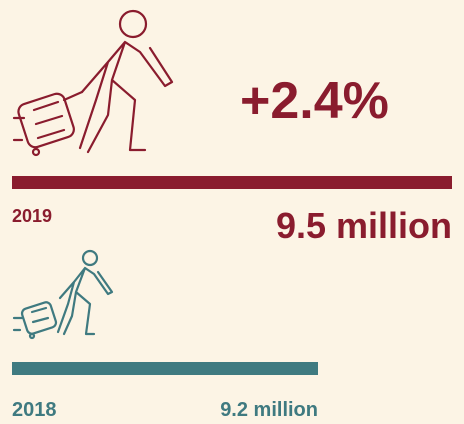  What do you see at coordinates (165, 368) in the screenshot?
I see `bar-2018` at bounding box center [165, 368].